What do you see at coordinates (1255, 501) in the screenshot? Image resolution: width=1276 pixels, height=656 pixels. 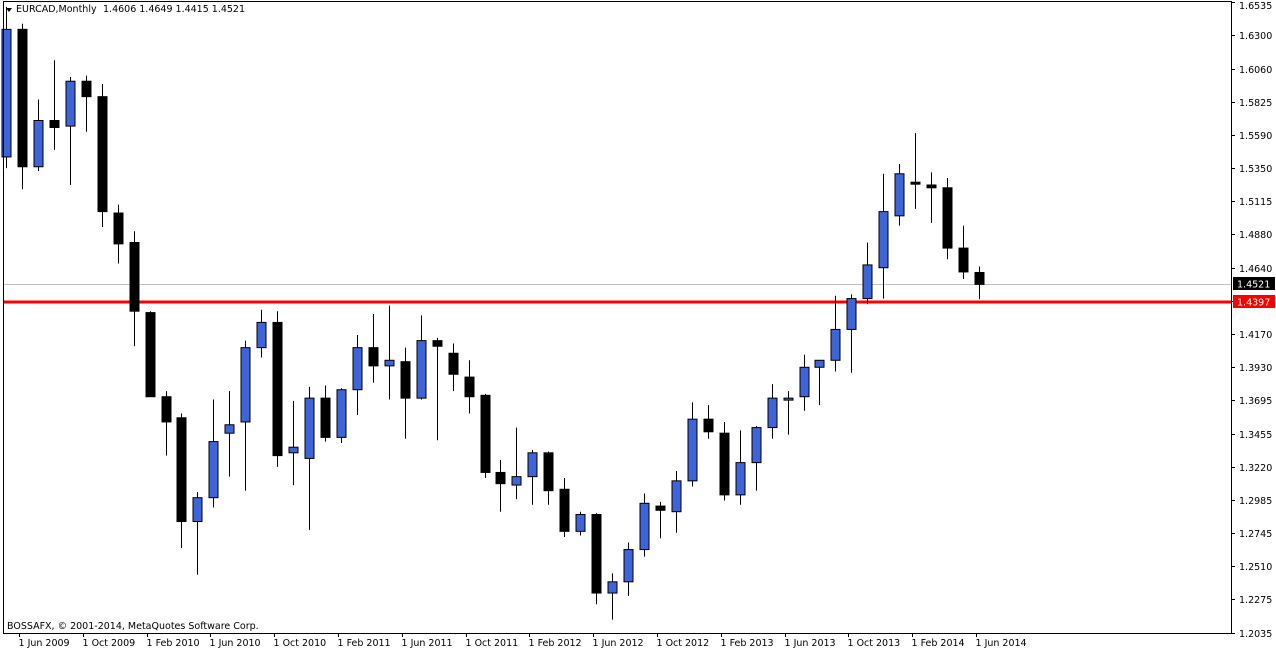 I see `y-tick-label: 1.2985` at bounding box center [1255, 501].